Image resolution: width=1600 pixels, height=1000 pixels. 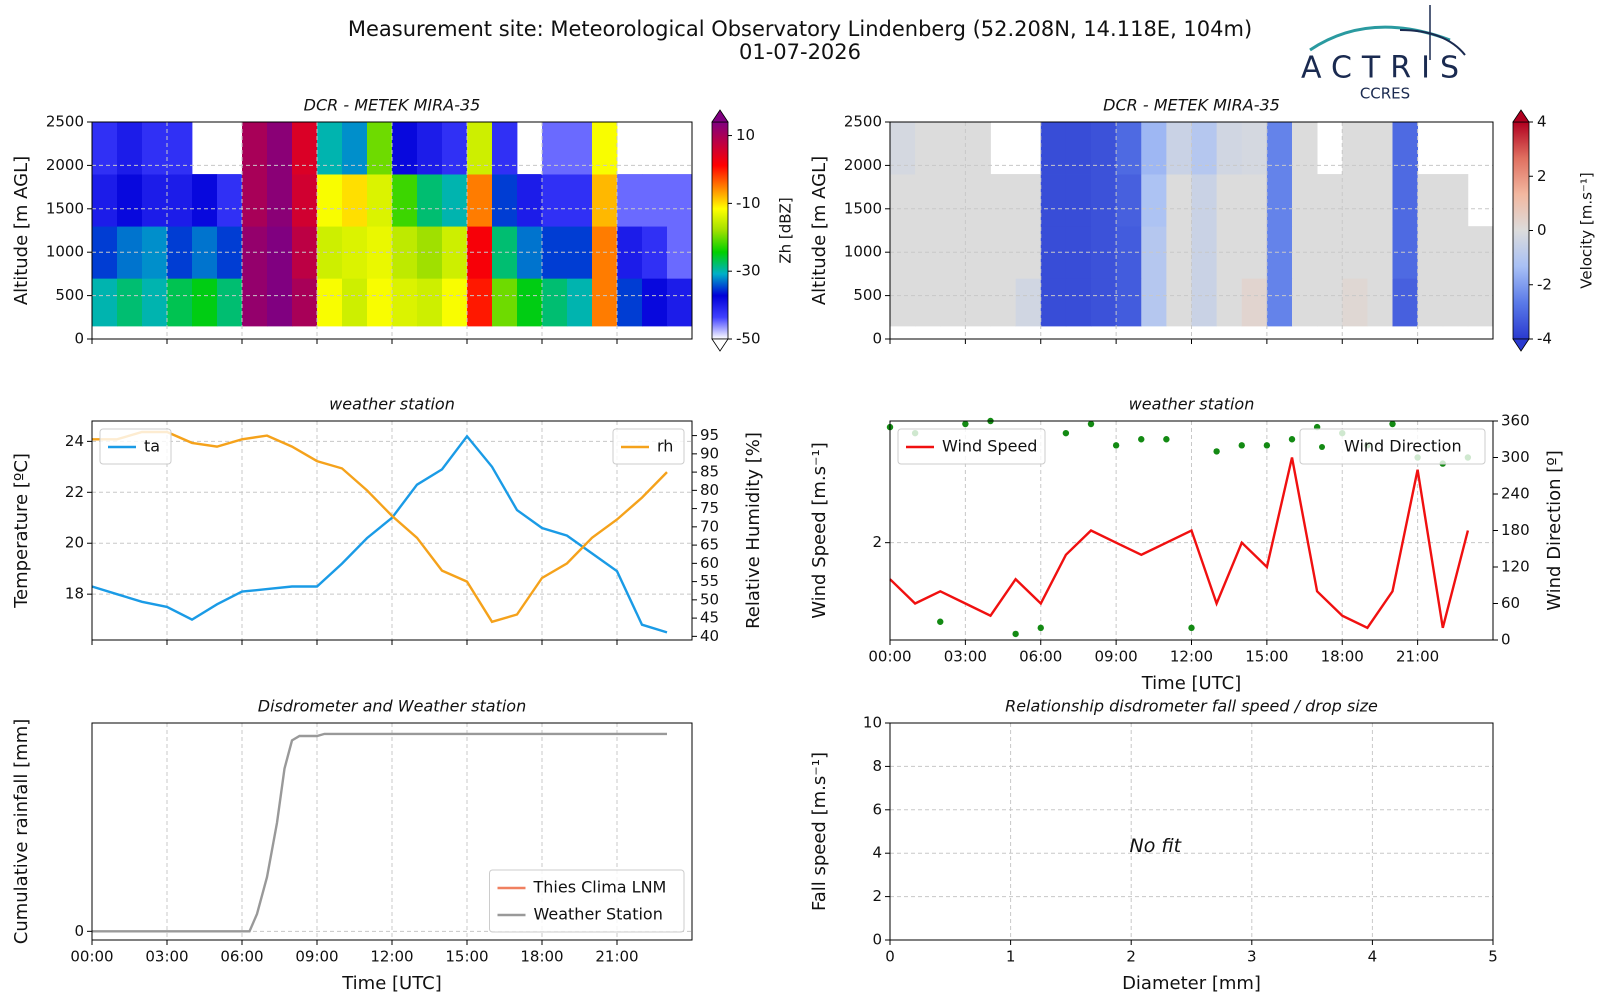 What do you see at coordinates (648, 446) in the screenshot?
I see `legend: rh` at bounding box center [648, 446].